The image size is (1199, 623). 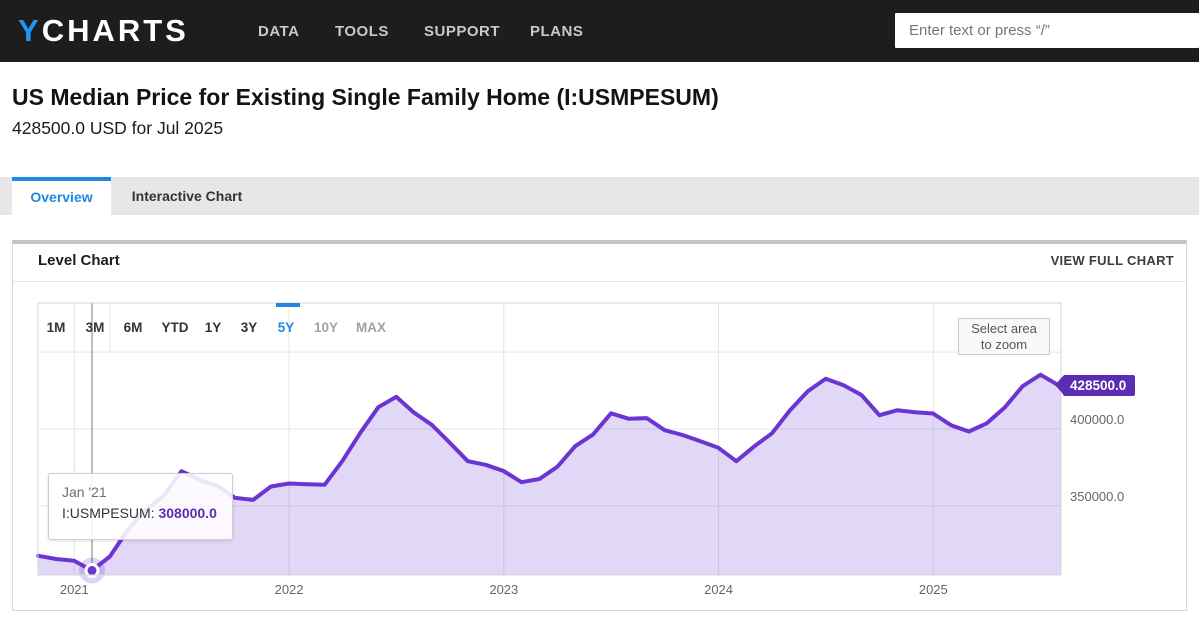 I want to click on card-title: Level Chart, so click(x=79, y=260).